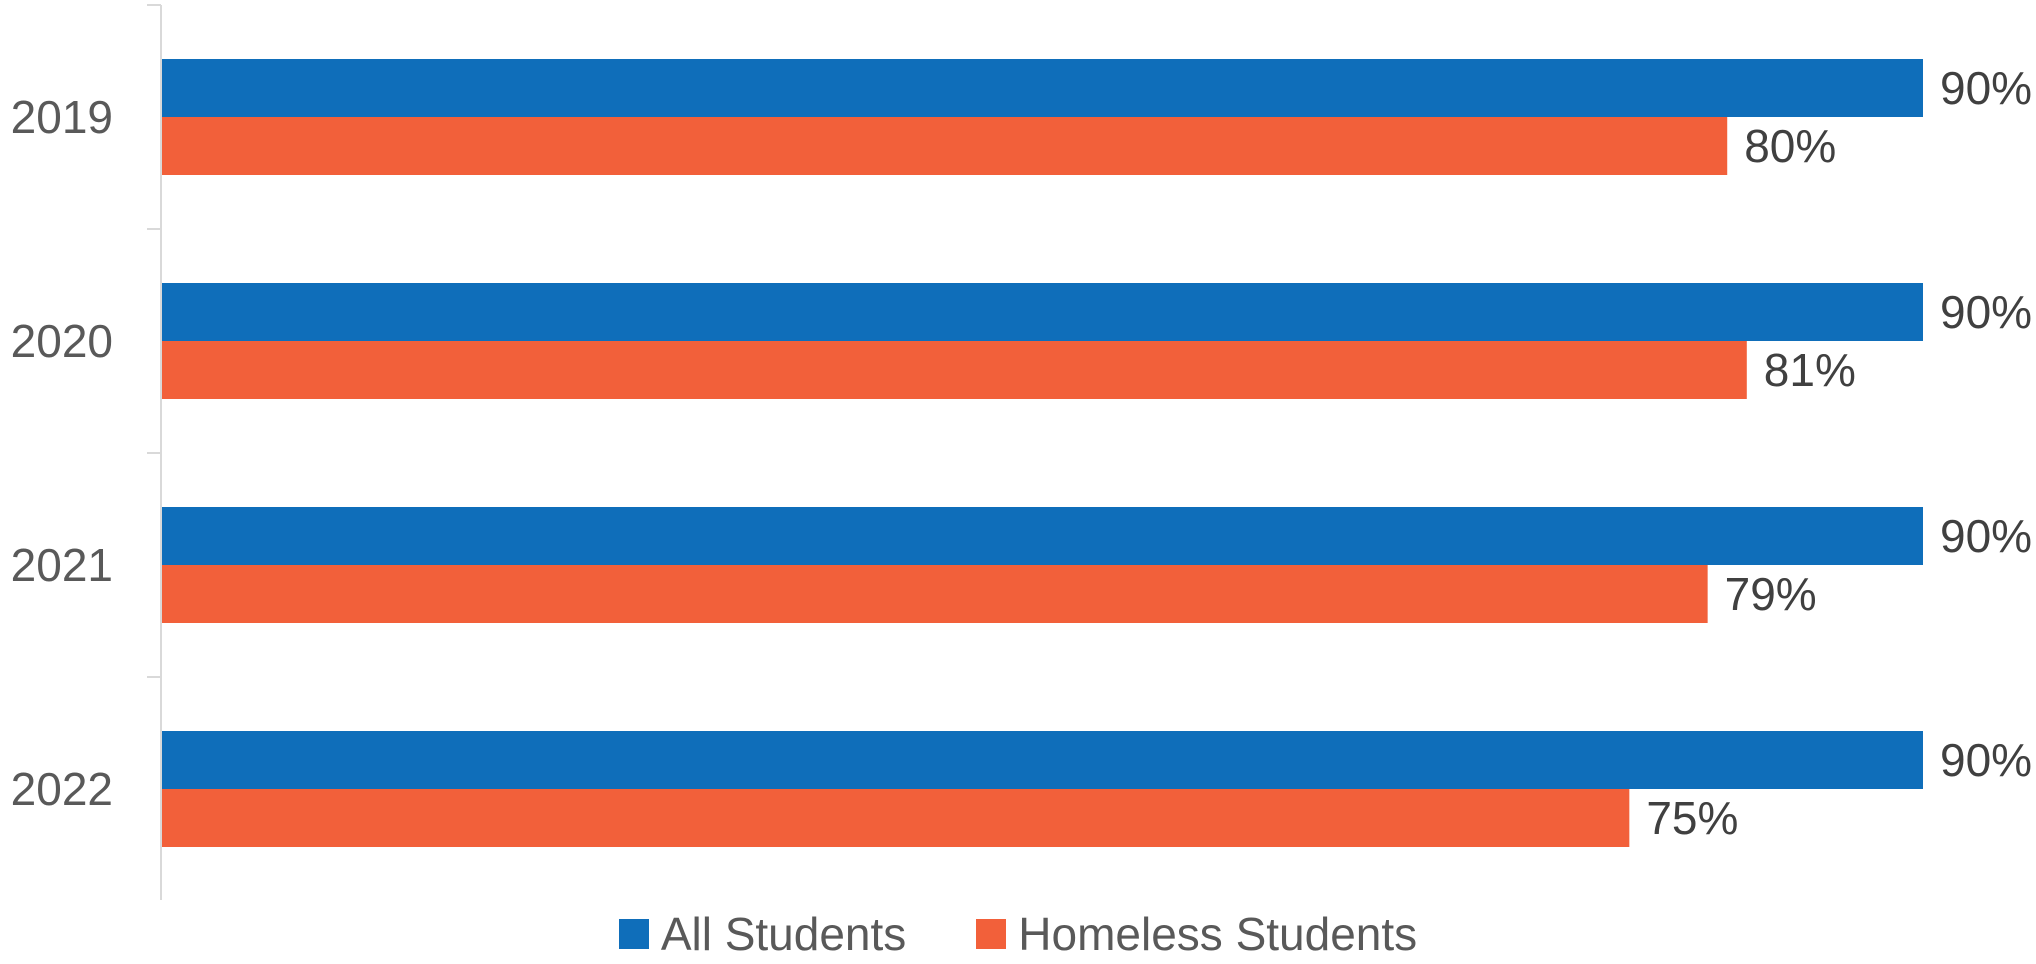 The height and width of the screenshot is (964, 2036). Describe the element at coordinates (954, 370) in the screenshot. I see `bar-homeless-students-2020` at that location.